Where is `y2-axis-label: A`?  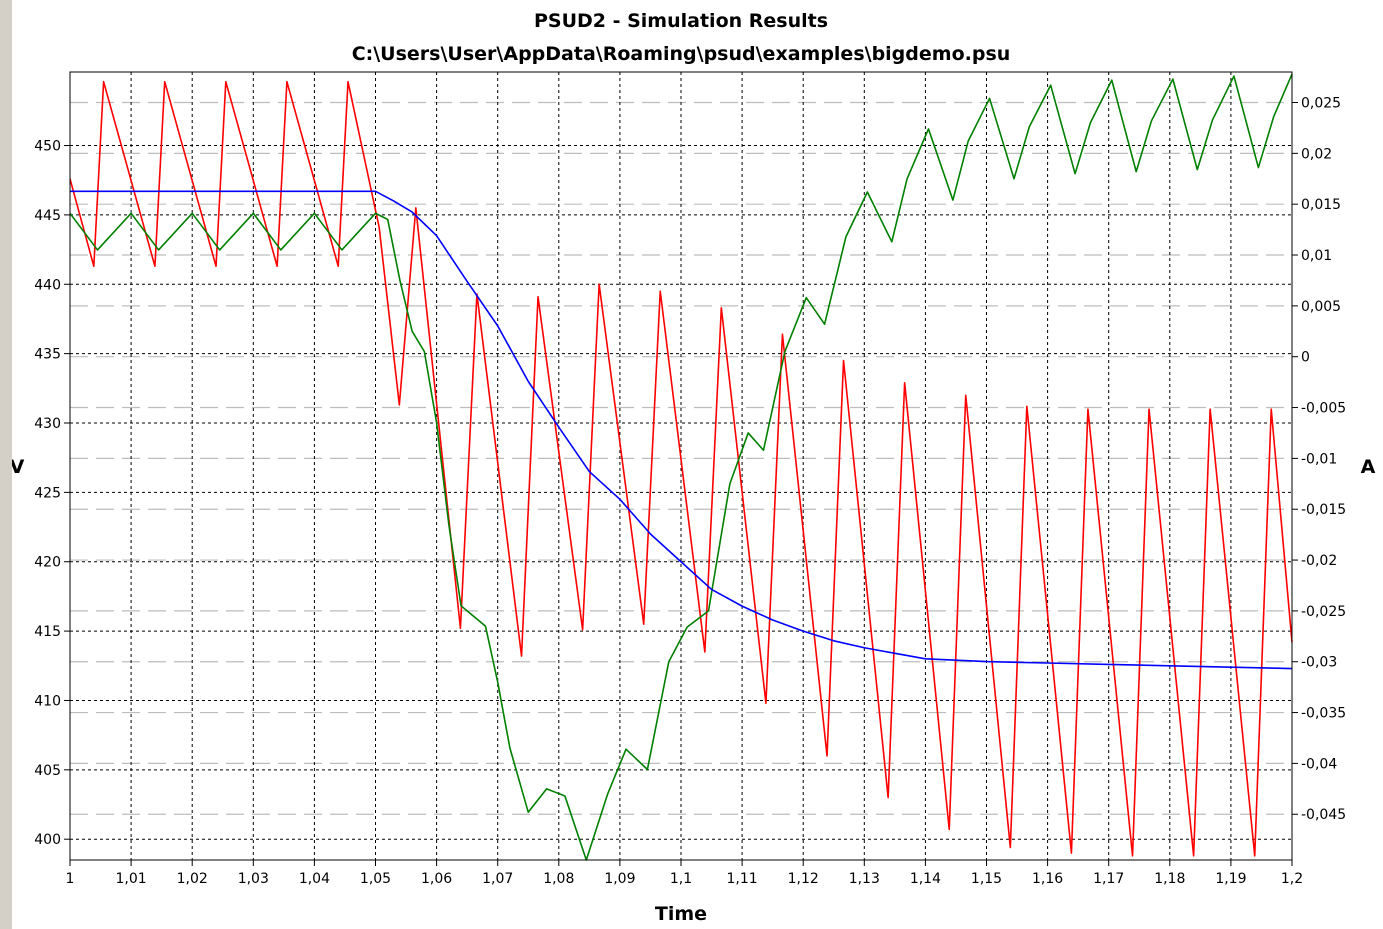 y2-axis-label: A is located at coordinates (1368, 467).